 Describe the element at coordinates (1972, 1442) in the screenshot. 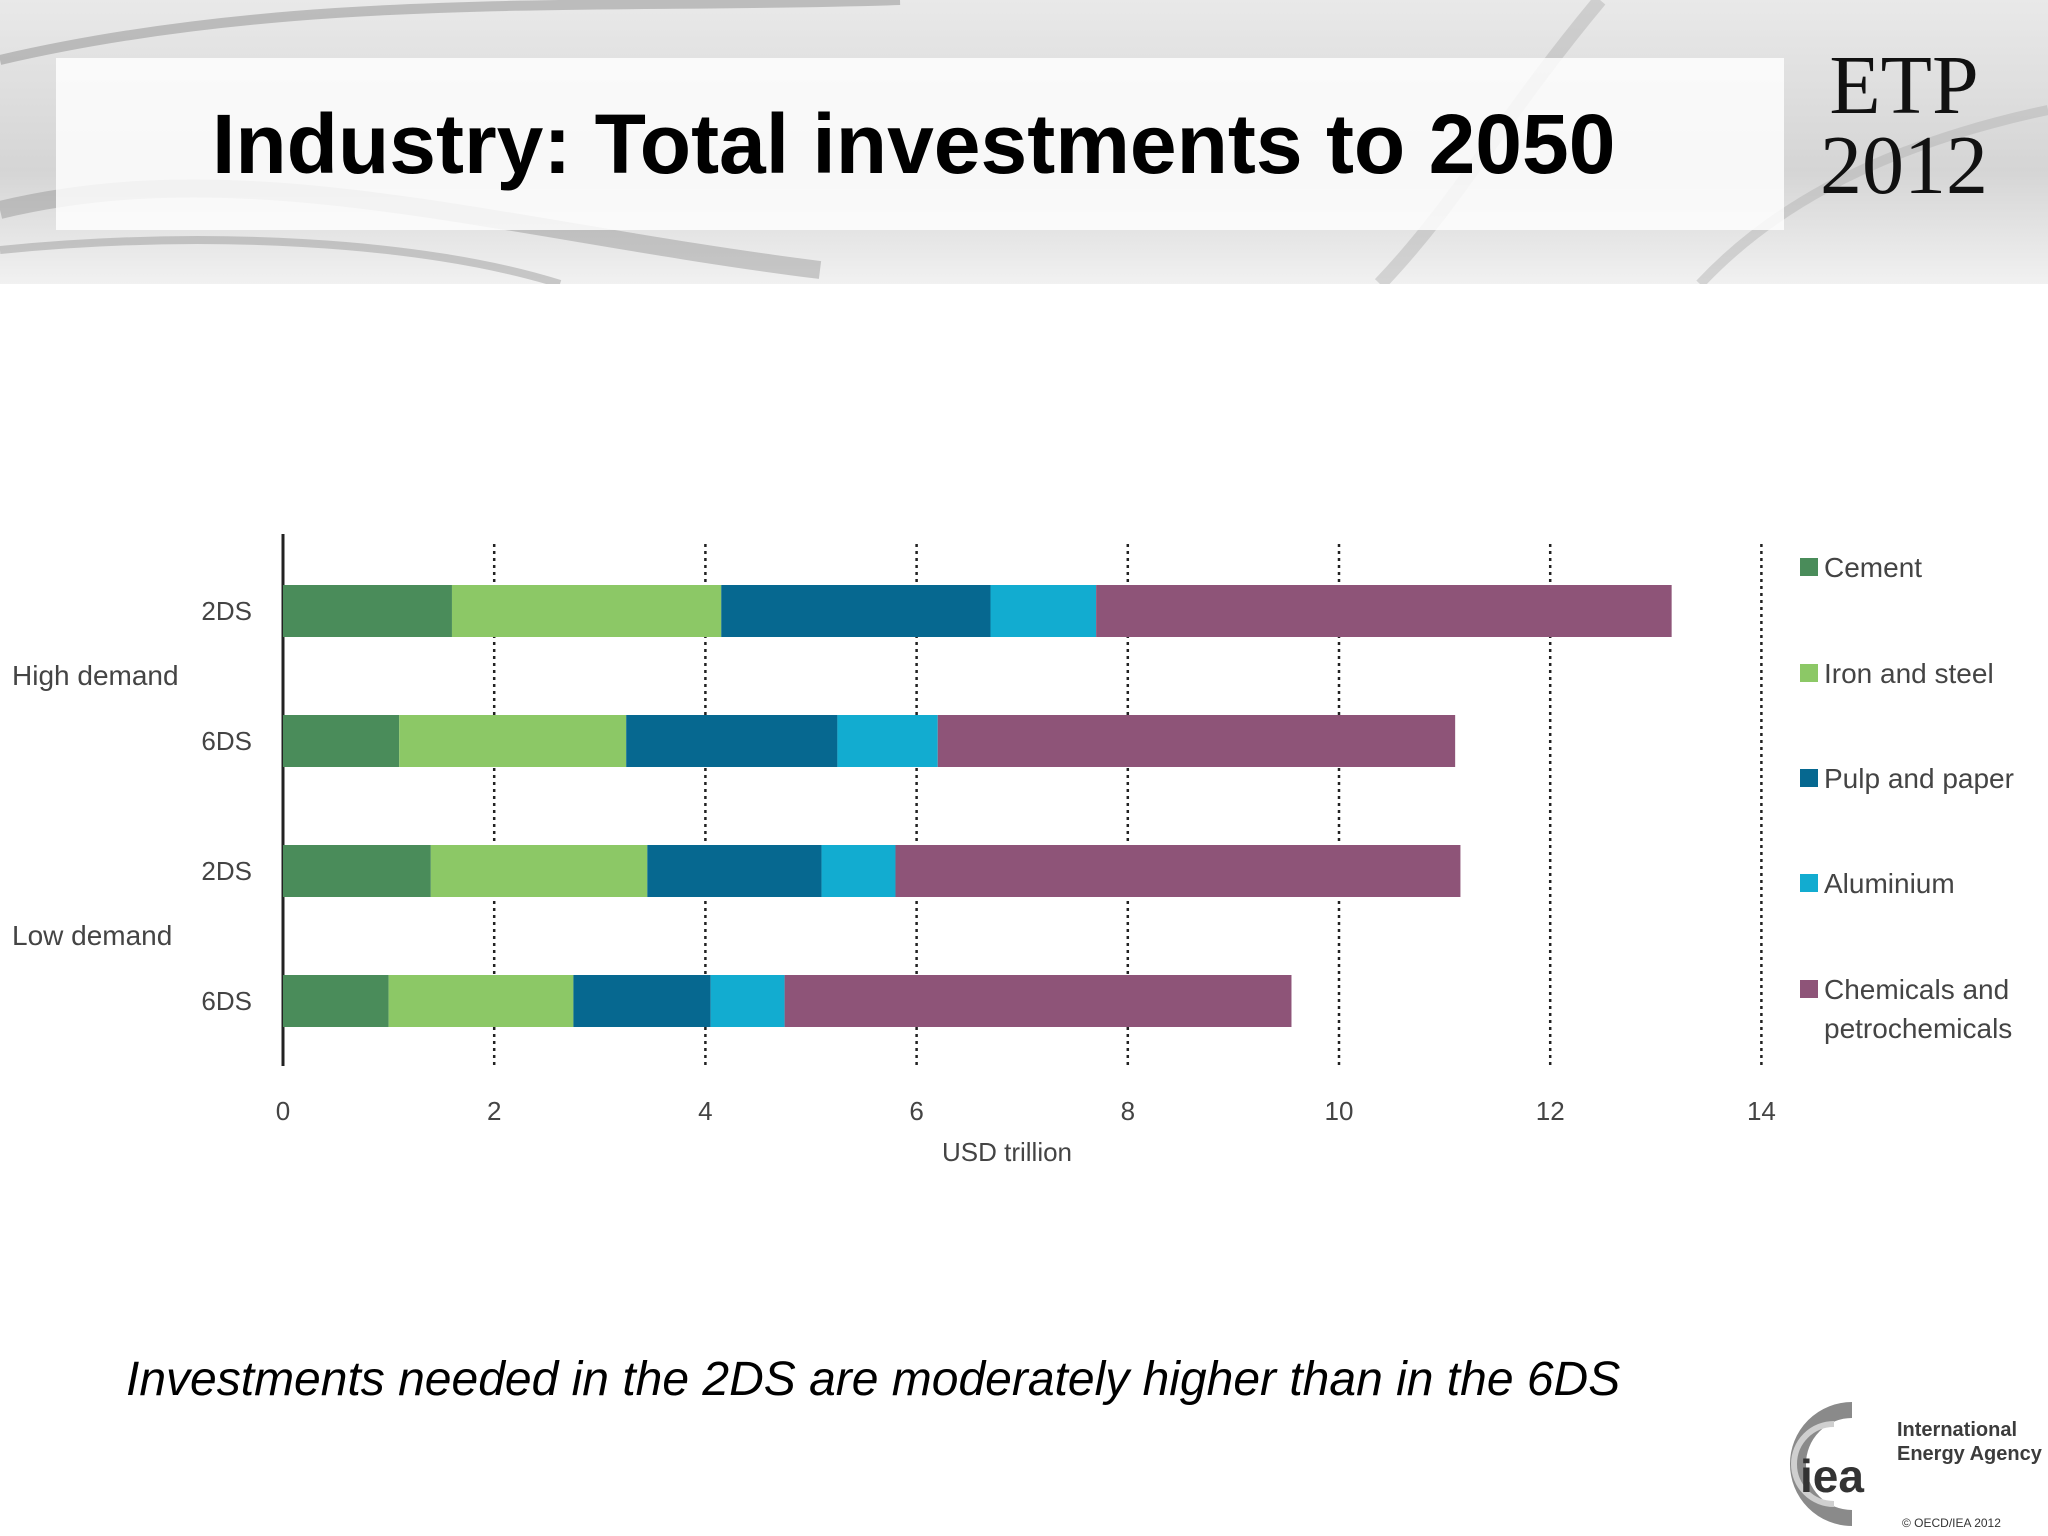

I see `agency-name: International Energy Agency` at that location.